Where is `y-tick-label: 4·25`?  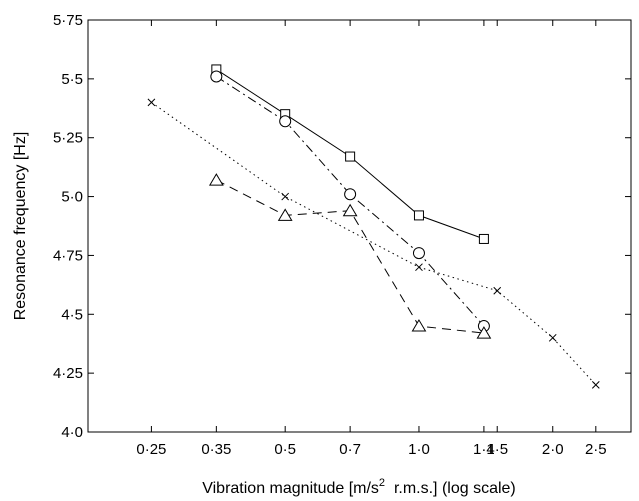
y-tick-label: 4·25 is located at coordinates (68, 373).